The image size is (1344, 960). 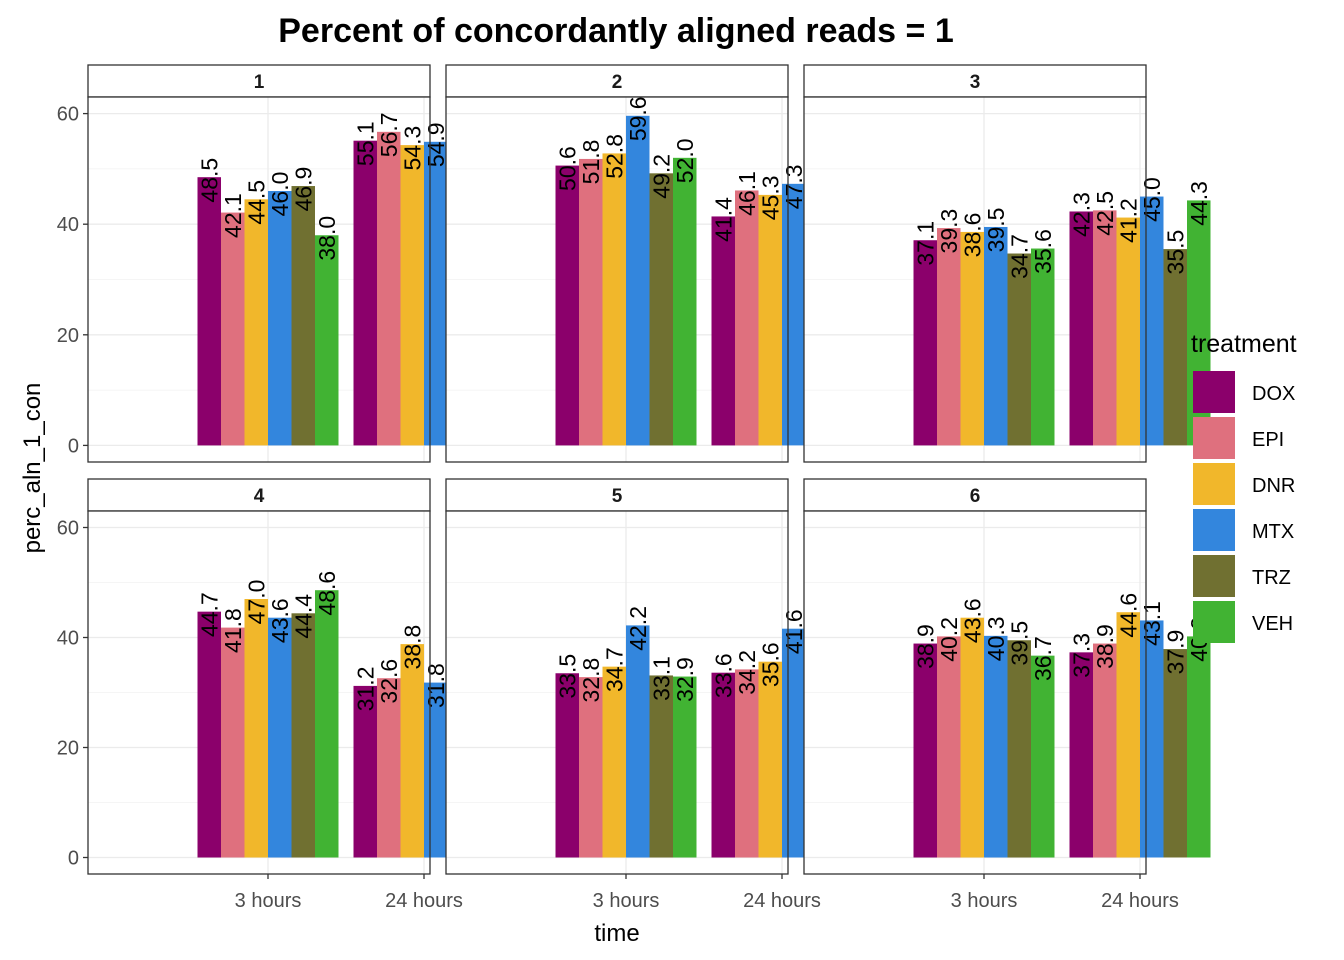 What do you see at coordinates (68, 749) in the screenshot?
I see `y-tick-label: 20` at bounding box center [68, 749].